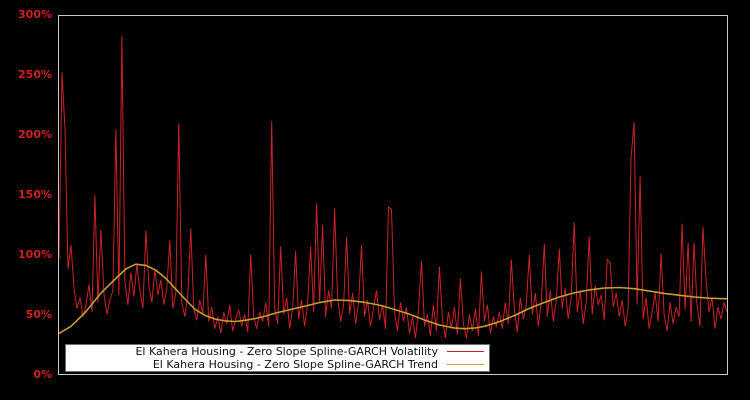 This screenshot has width=750, height=400. I want to click on y-tick-label: 300%, so click(35, 14).